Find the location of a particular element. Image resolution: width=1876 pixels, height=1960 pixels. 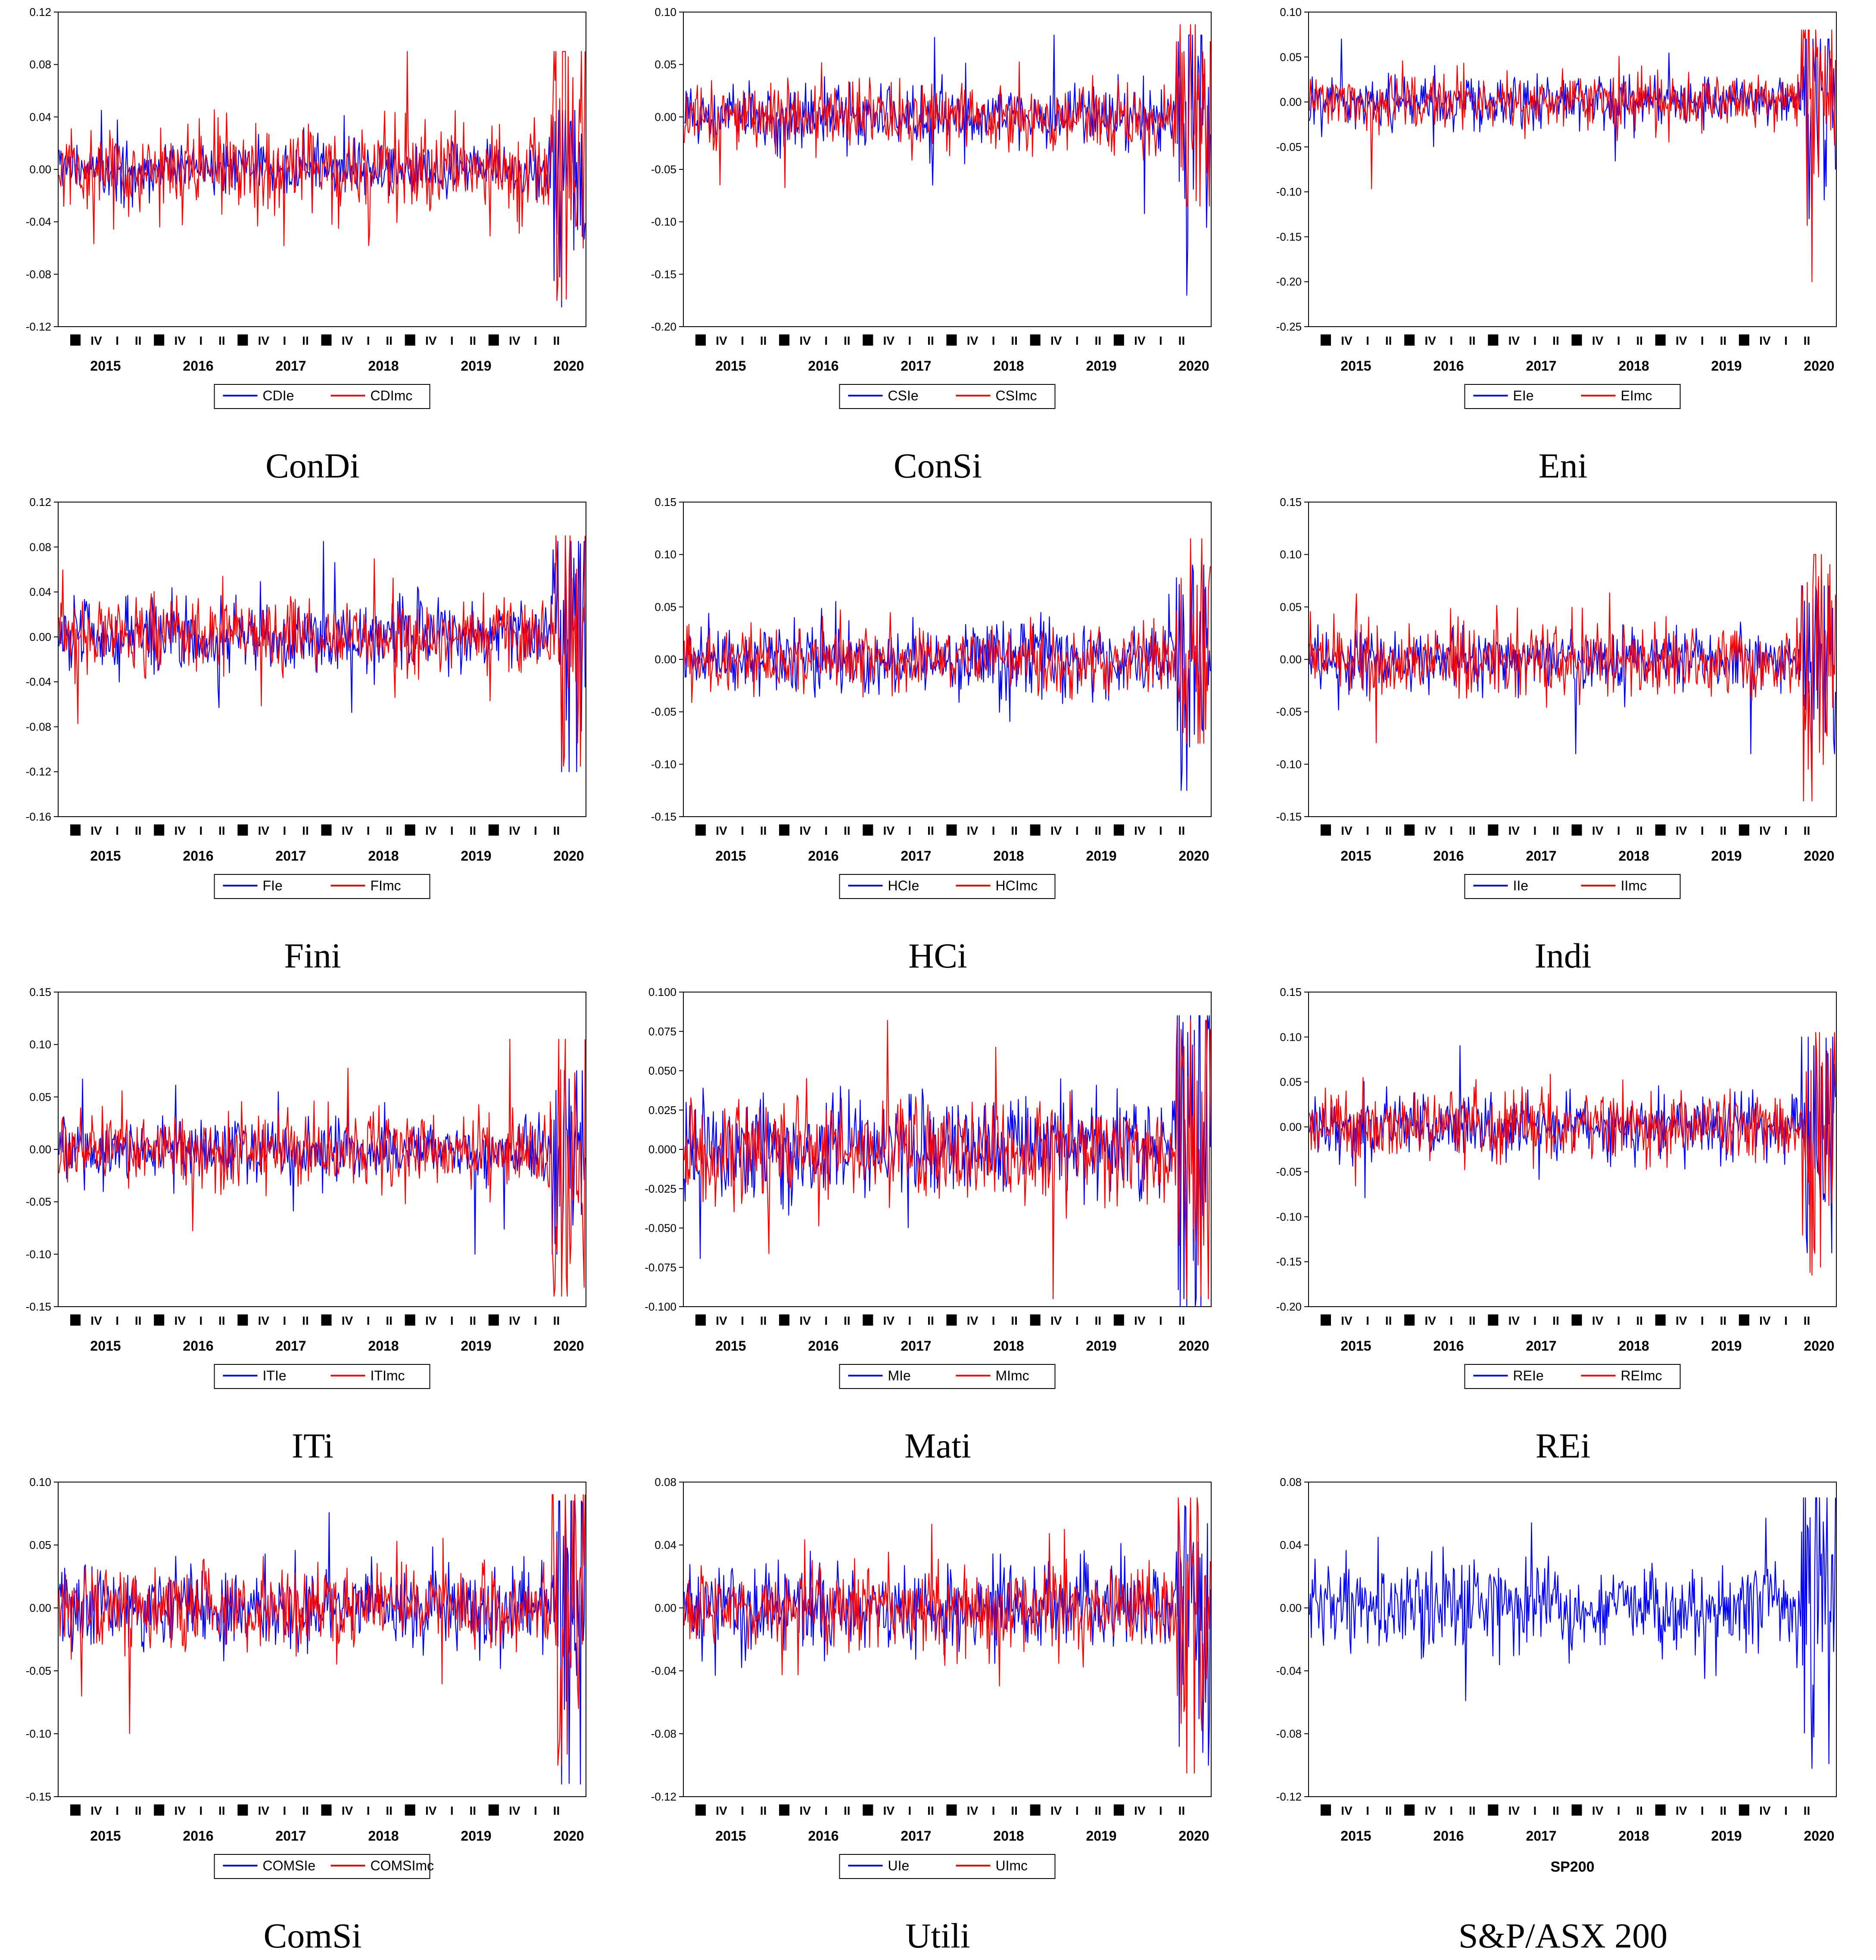

series-line-CDImc is located at coordinates (322, 176).